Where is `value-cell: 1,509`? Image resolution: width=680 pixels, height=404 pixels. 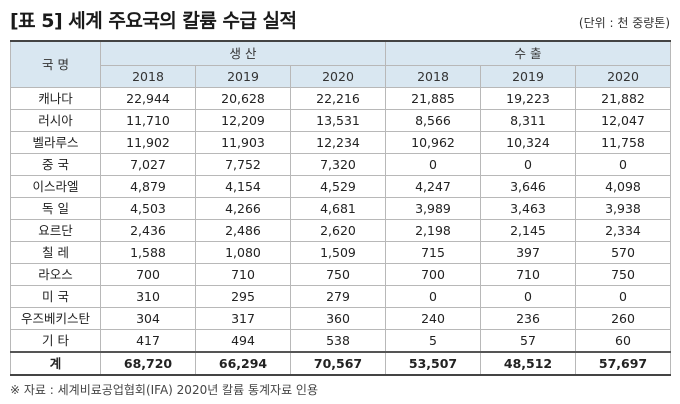
value-cell: 1,509 is located at coordinates (338, 252).